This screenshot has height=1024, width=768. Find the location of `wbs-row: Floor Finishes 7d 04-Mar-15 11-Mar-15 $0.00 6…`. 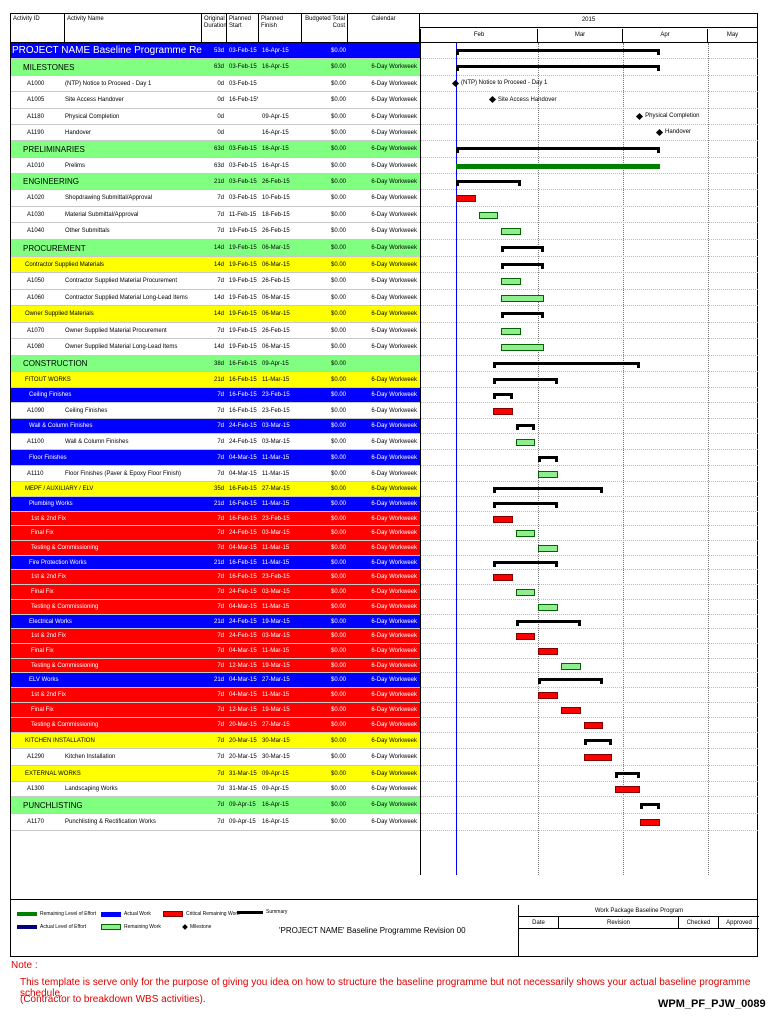

wbs-row: Floor Finishes 7d 04-Mar-15 11-Mar-15 $0.00 6… is located at coordinates (215, 458).